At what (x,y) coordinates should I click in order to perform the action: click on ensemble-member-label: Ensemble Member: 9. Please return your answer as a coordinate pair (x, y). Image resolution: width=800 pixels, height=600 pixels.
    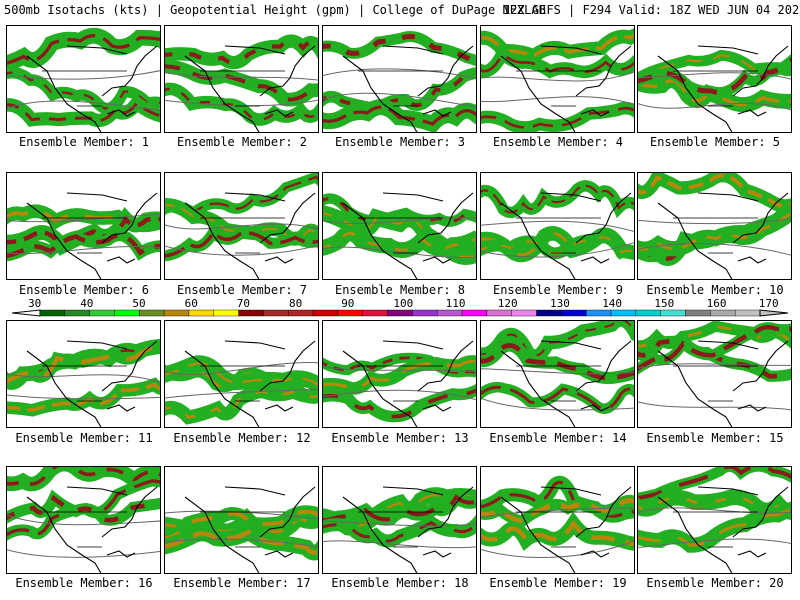
    Looking at the image, I should click on (558, 290).